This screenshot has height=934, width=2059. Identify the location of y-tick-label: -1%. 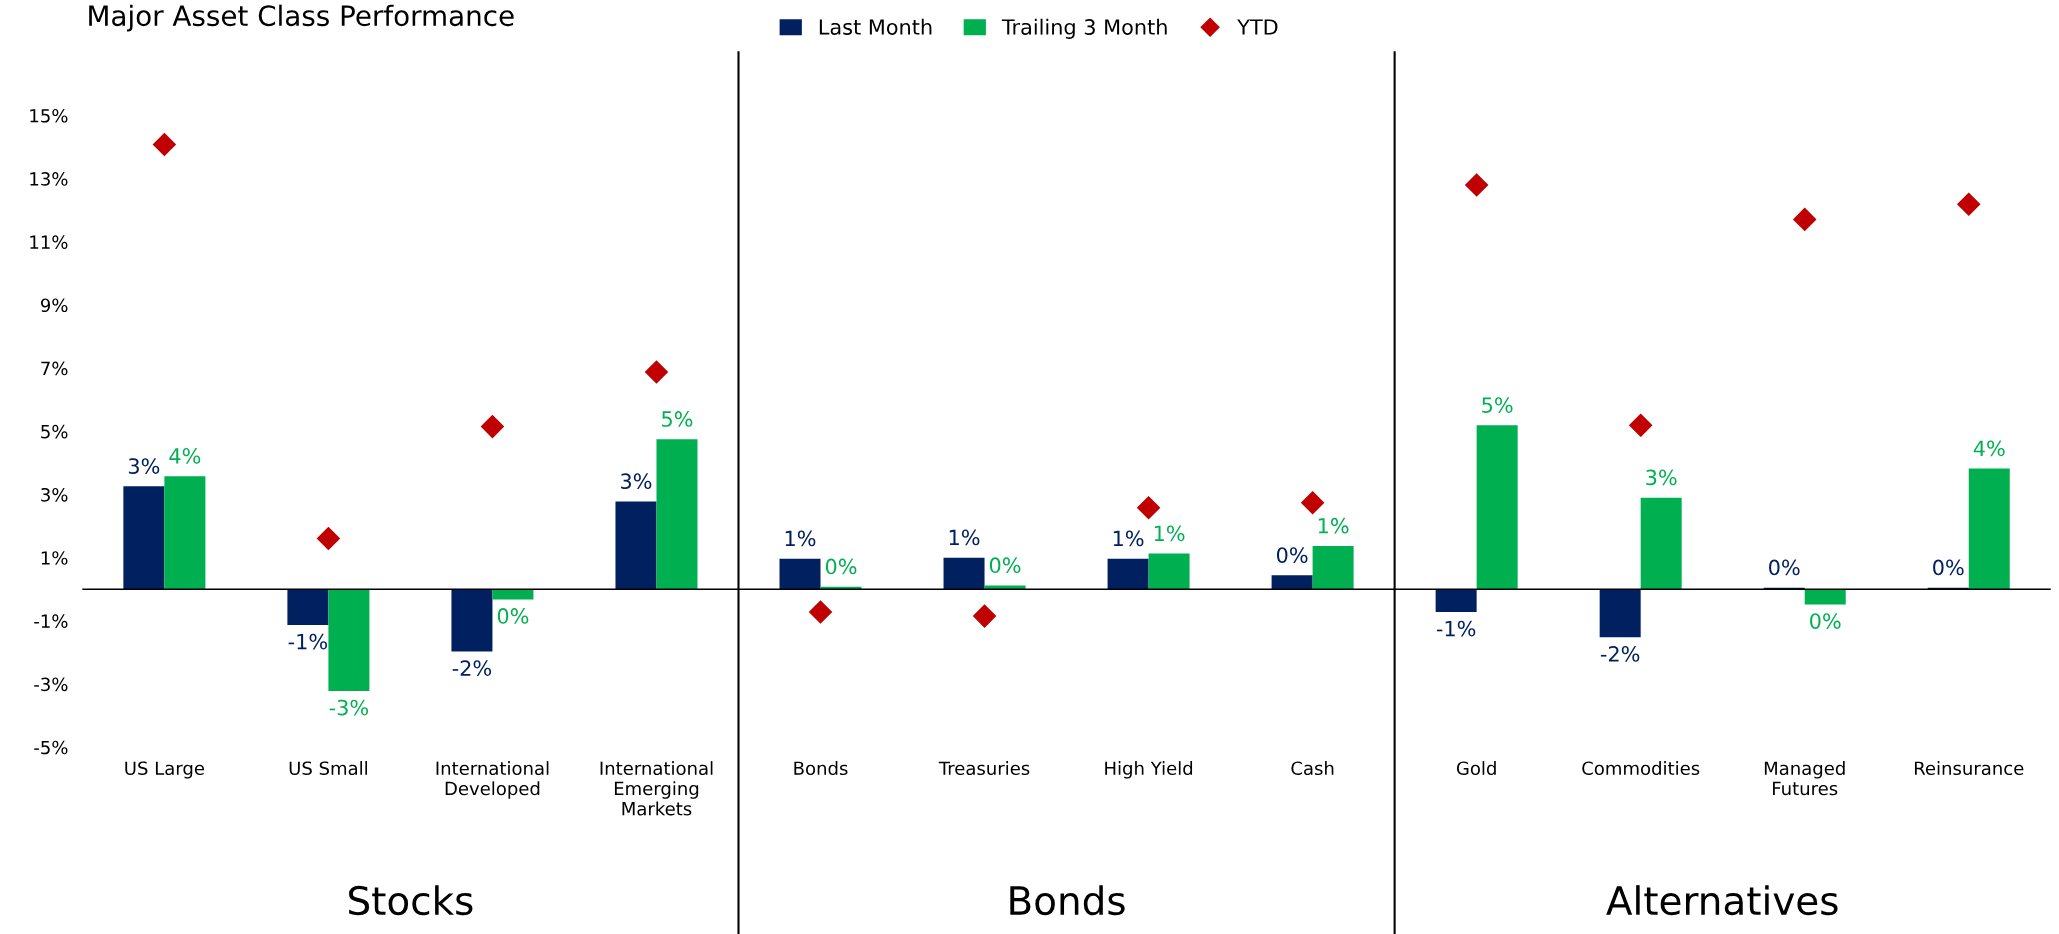
(51, 621).